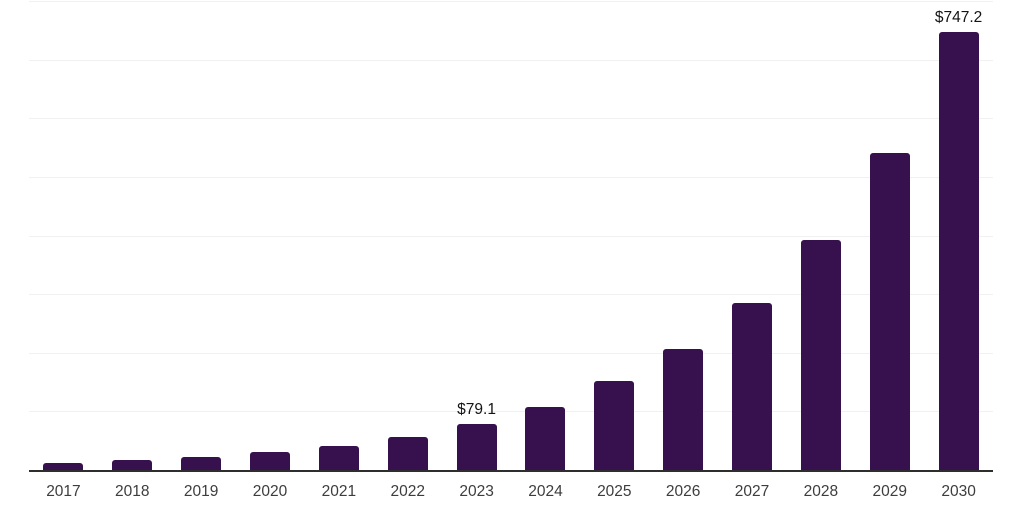 This screenshot has height=512, width=1024. Describe the element at coordinates (132, 491) in the screenshot. I see `x-tick-label: 2018` at that location.